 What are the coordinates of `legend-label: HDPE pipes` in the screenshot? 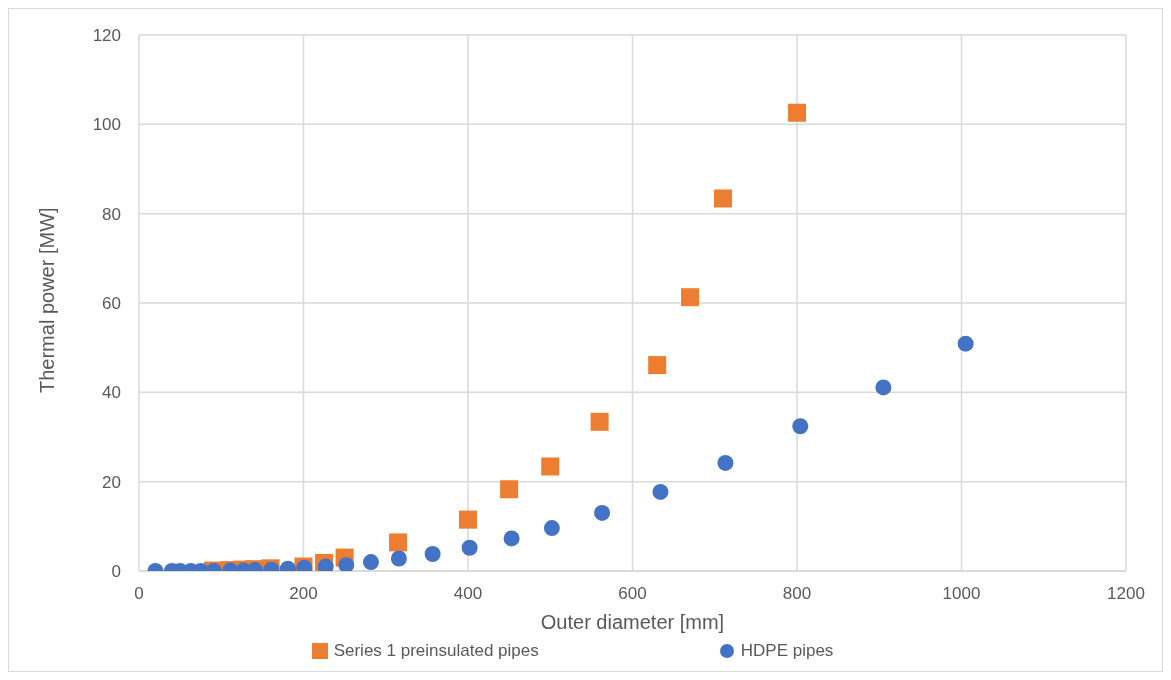 It's located at (787, 651).